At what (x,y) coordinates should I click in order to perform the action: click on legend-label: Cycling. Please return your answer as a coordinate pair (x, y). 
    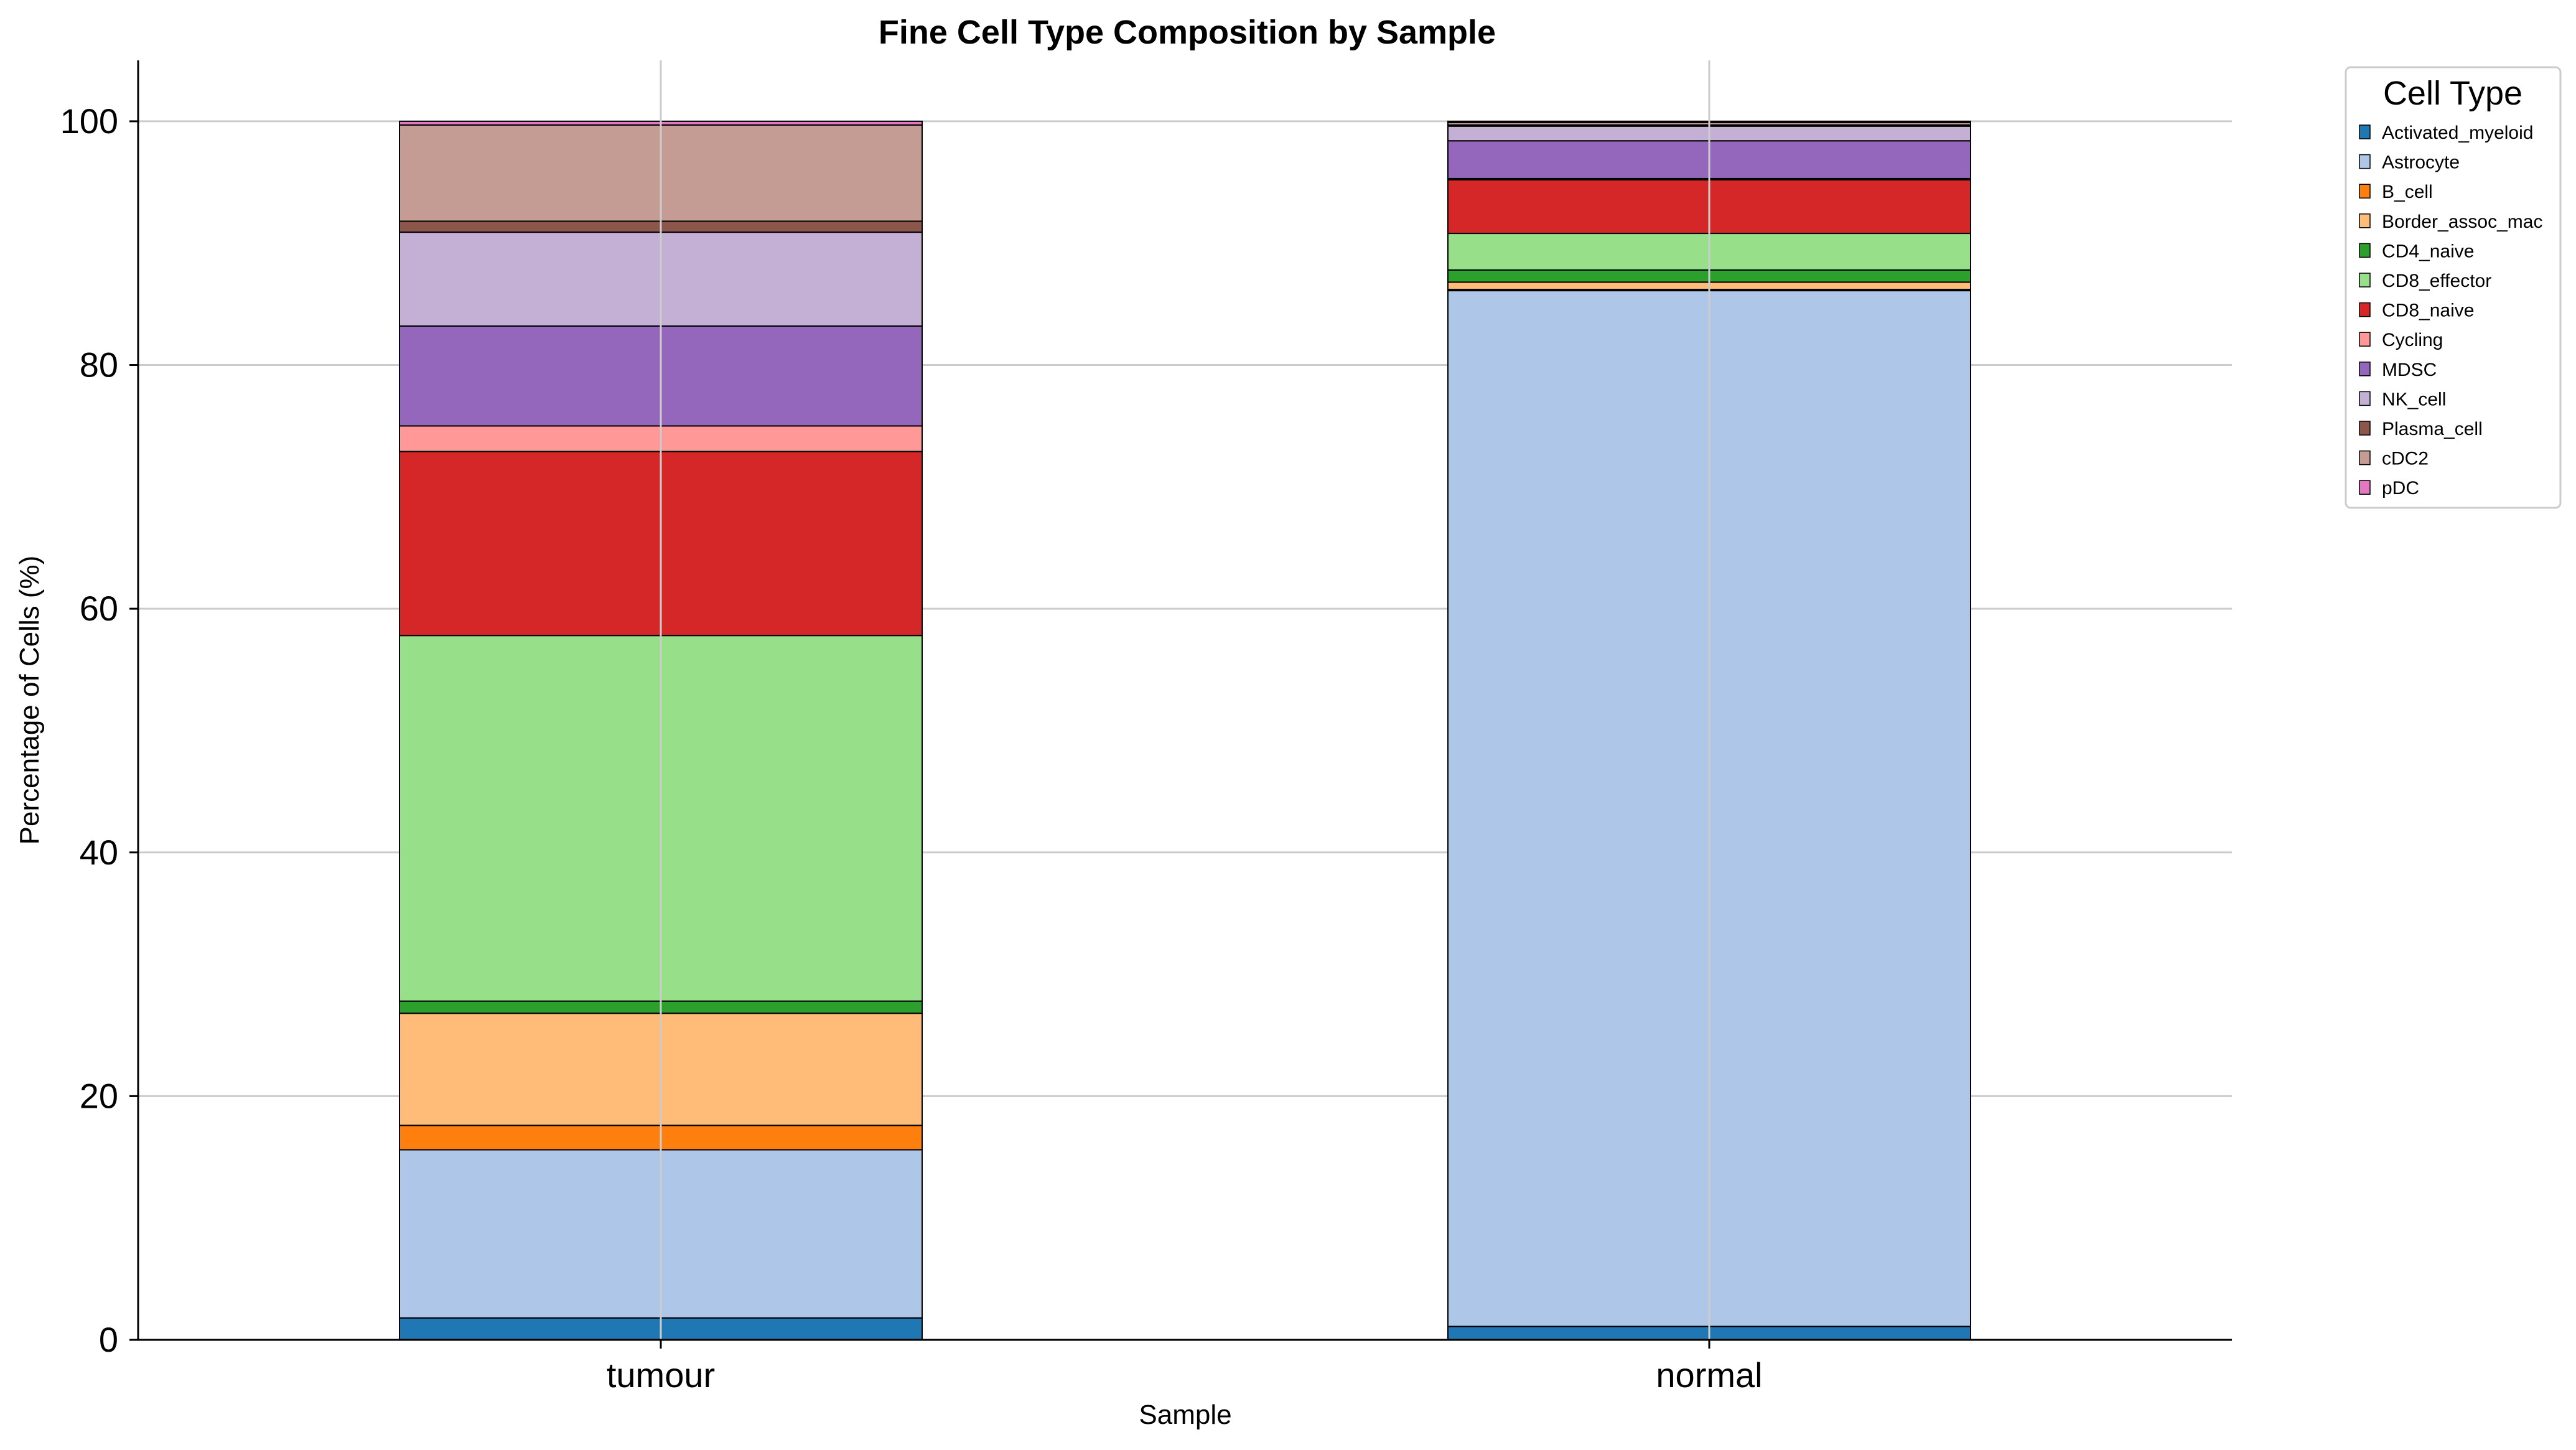
    Looking at the image, I should click on (2412, 340).